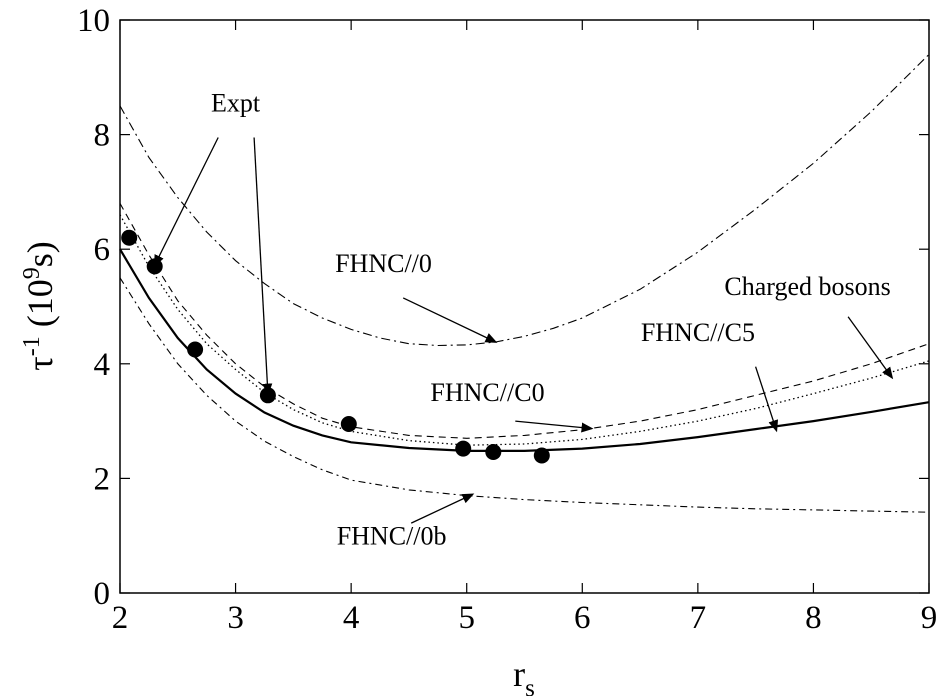 This screenshot has height=696, width=941. I want to click on annotation-label-expt: Expt, so click(236, 103).